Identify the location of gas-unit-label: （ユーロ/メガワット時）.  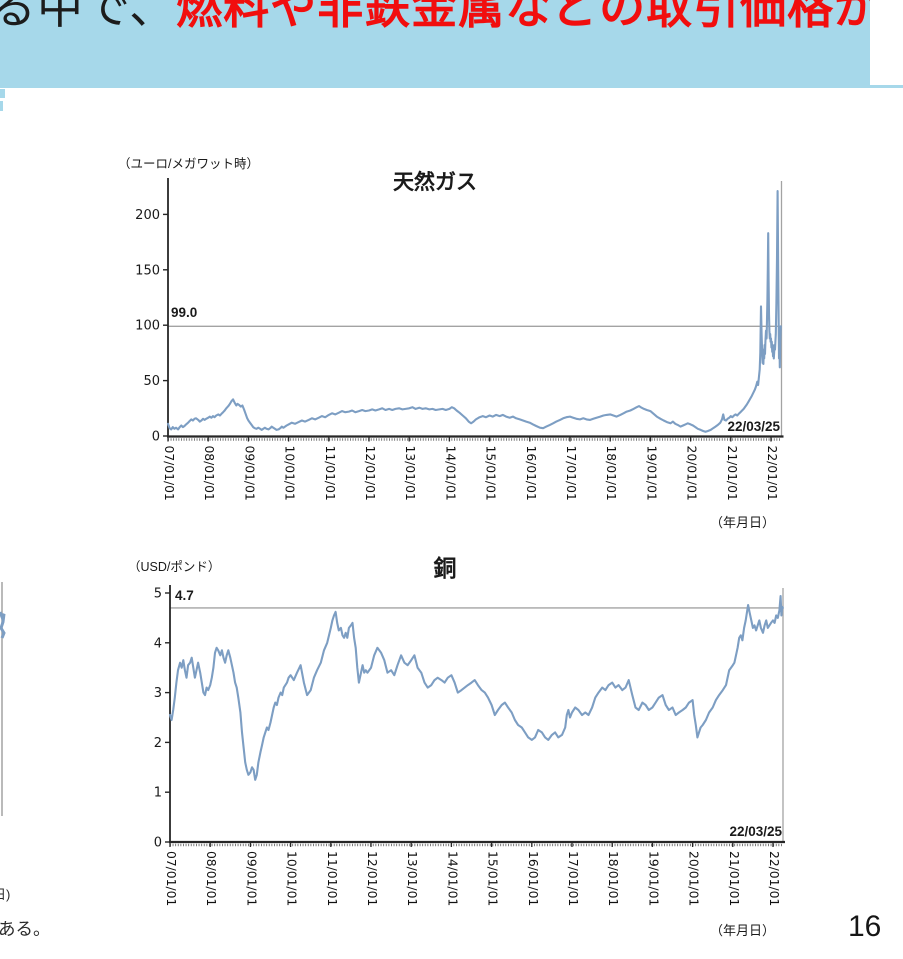
(188, 164).